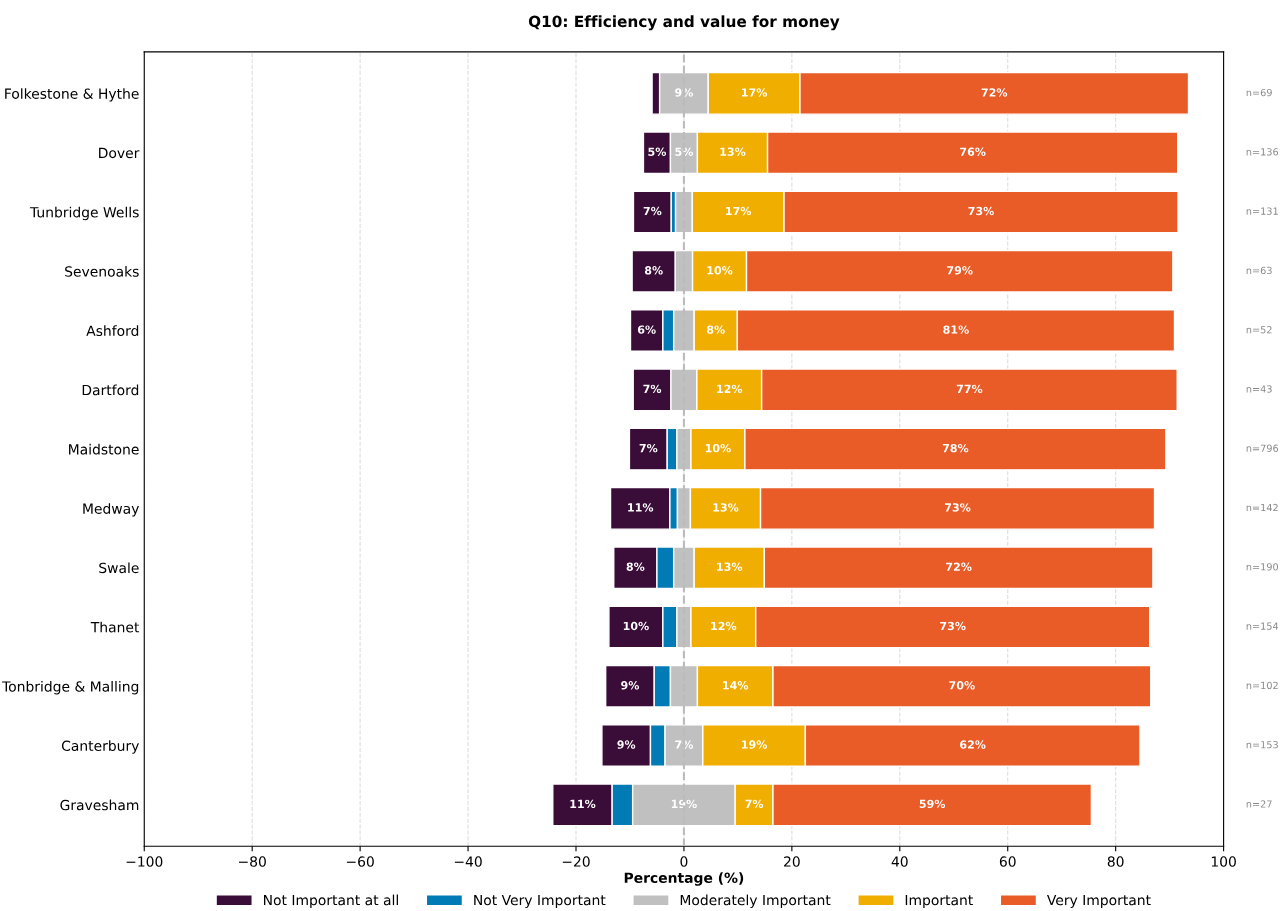  I want to click on legend-label: Very Important, so click(1098, 901).